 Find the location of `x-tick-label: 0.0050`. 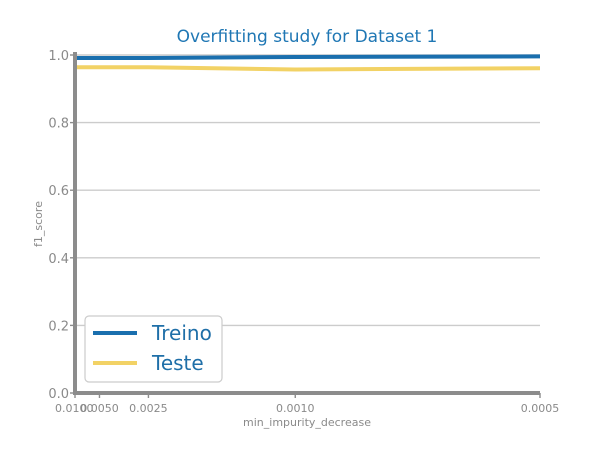

x-tick-label: 0.0050 is located at coordinates (99, 408).